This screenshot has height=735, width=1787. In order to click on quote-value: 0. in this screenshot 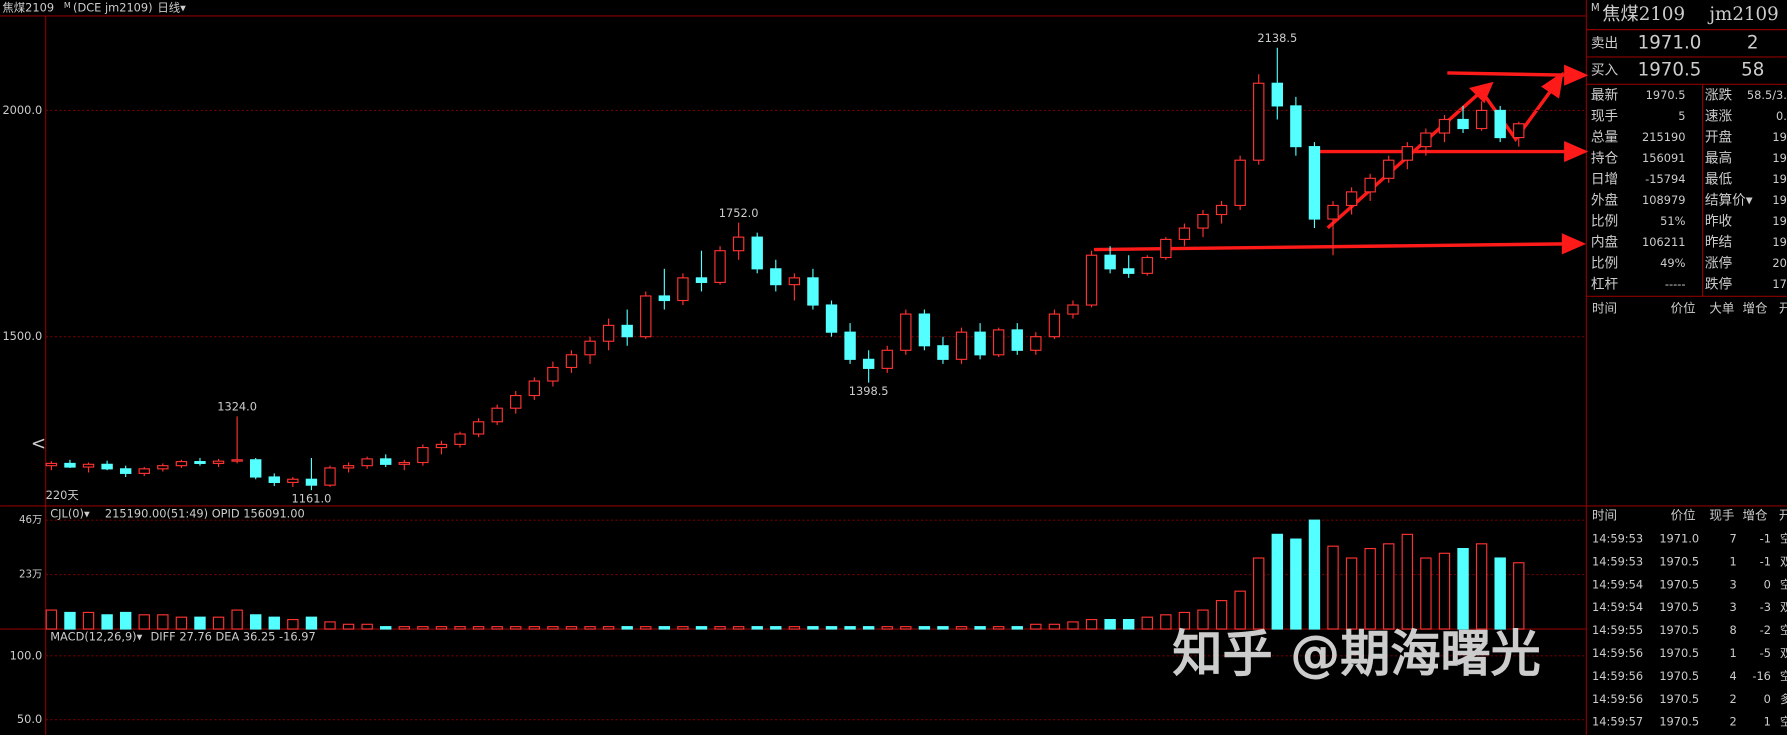, I will do `click(1781, 116)`.